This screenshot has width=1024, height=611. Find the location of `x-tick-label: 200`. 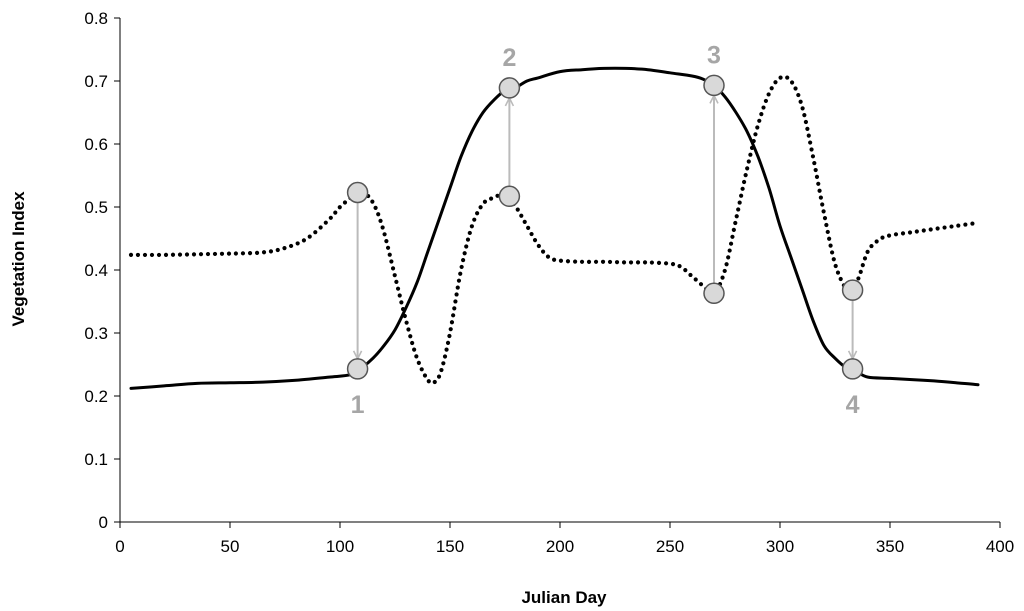

x-tick-label: 200 is located at coordinates (560, 546).